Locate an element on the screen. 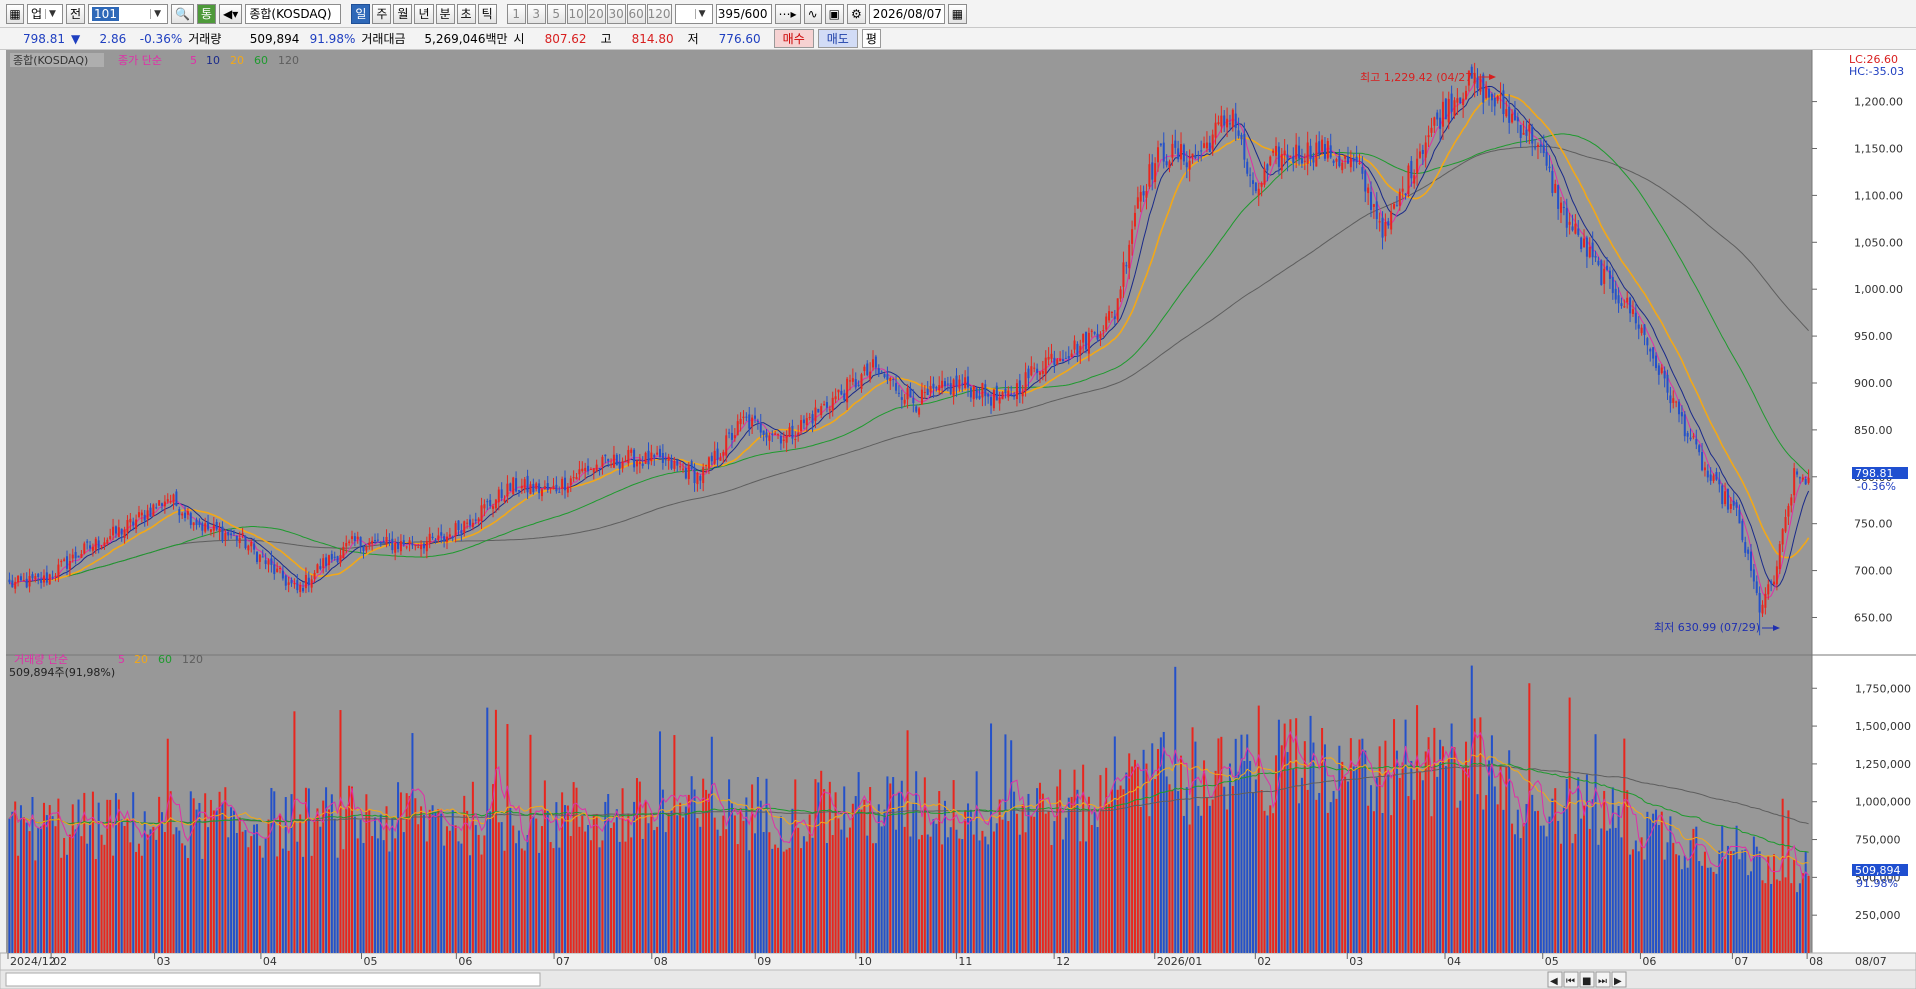 The height and width of the screenshot is (989, 1916). market-select: 업 ▼ is located at coordinates (45, 13).